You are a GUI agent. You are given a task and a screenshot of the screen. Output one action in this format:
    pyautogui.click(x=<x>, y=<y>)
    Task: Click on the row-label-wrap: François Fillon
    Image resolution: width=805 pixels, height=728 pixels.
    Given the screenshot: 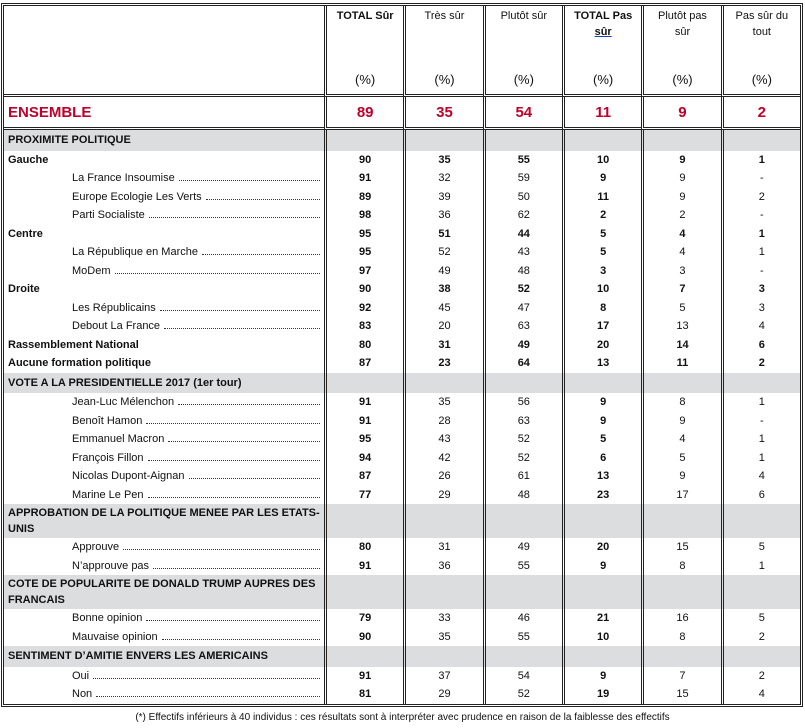 What is the action you would take?
    pyautogui.click(x=198, y=458)
    